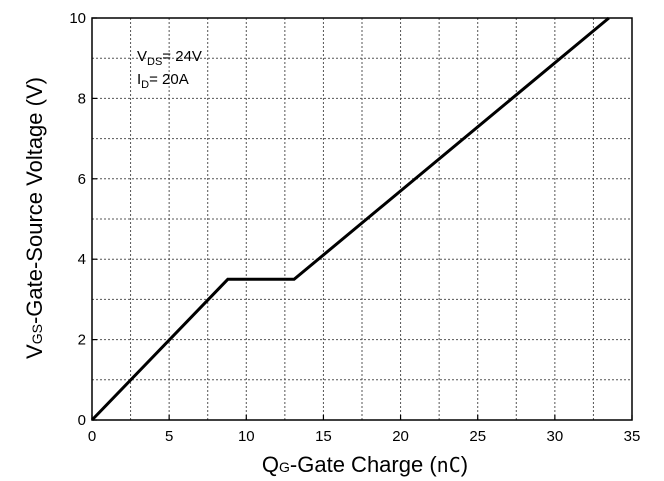 The width and height of the screenshot is (664, 481). I want to click on y-tick-label: 8, so click(82, 98).